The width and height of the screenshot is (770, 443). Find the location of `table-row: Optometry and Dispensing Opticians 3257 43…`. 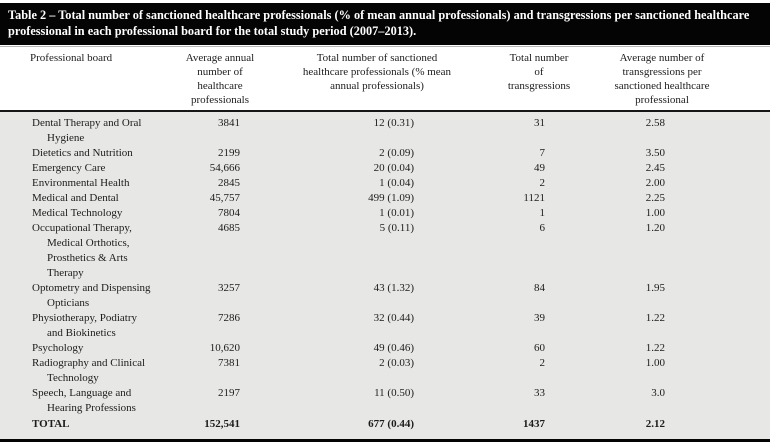

table-row: Optometry and Dispensing Opticians 3257 43… is located at coordinates (385, 296).